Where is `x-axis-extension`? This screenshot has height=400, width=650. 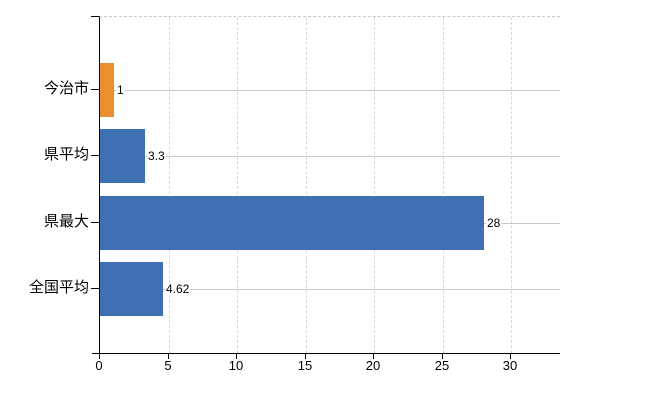
x-axis-extension is located at coordinates (95, 353).